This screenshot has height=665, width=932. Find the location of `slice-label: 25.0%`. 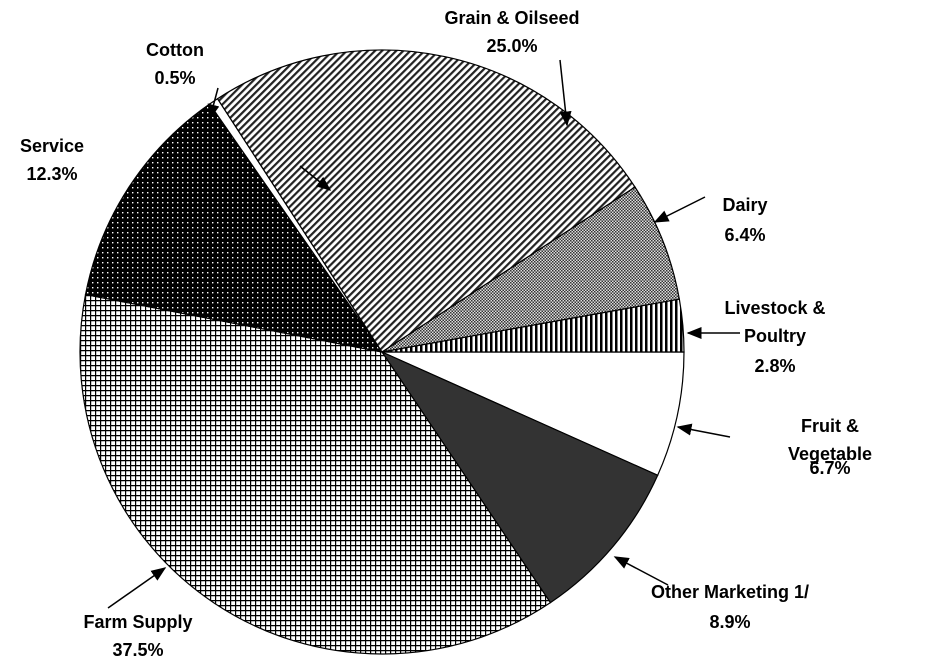

slice-label: 25.0% is located at coordinates (512, 46).